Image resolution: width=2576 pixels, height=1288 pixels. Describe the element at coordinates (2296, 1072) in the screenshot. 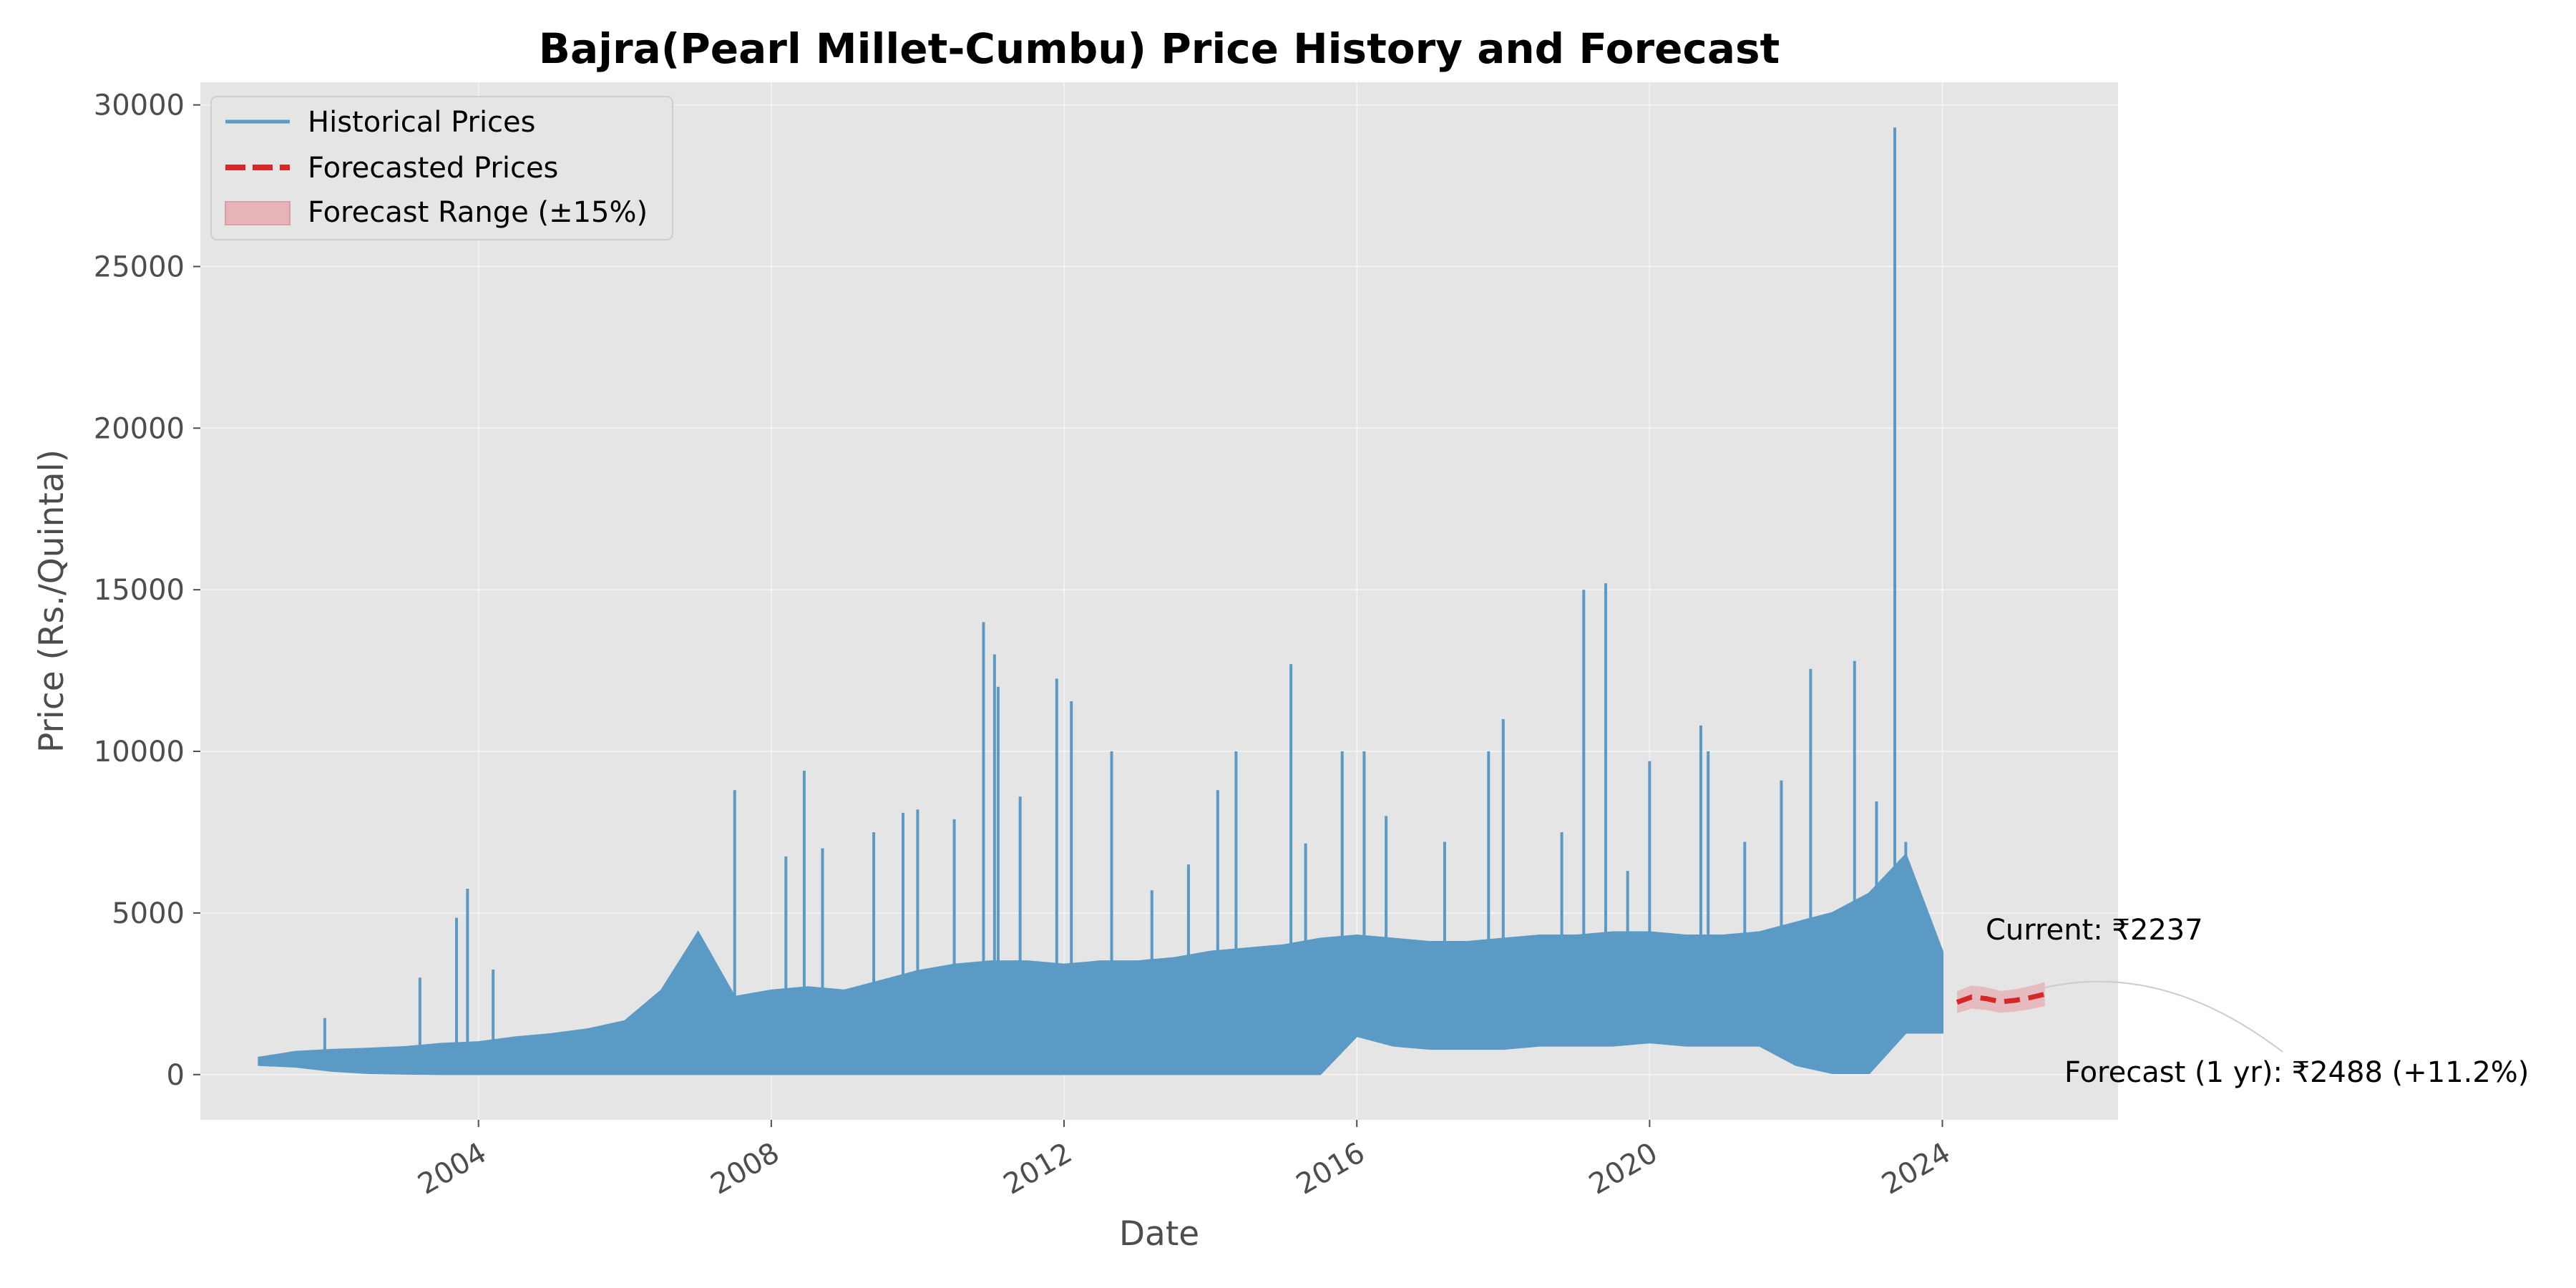

I see `forecast-annotation: Forecast (1 yr): ₹2488 (+11.2%)` at that location.